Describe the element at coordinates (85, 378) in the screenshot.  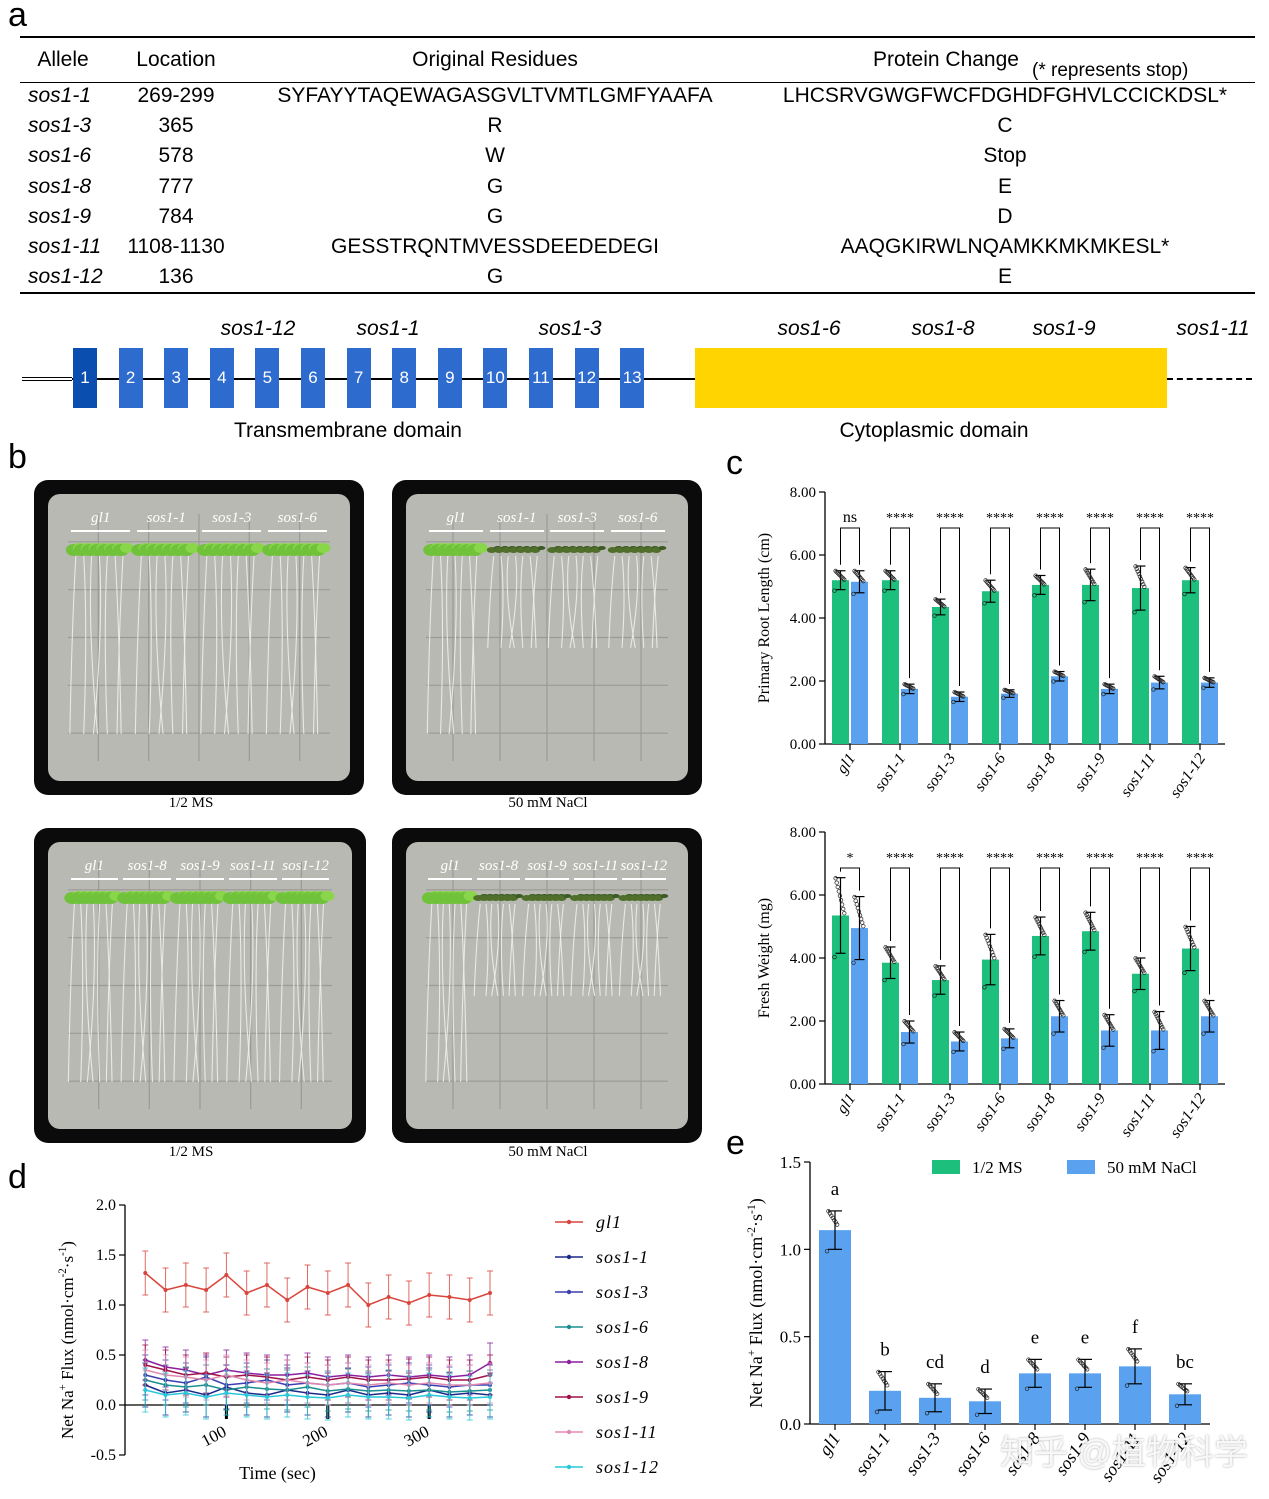
I see `exon-1: 1` at that location.